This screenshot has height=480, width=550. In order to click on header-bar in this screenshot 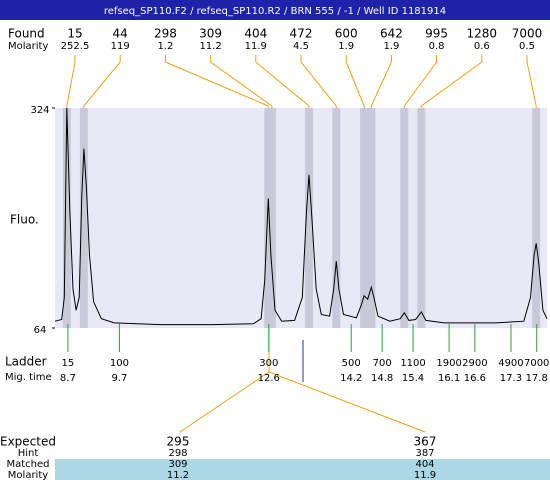, I will do `click(275, 10)`.